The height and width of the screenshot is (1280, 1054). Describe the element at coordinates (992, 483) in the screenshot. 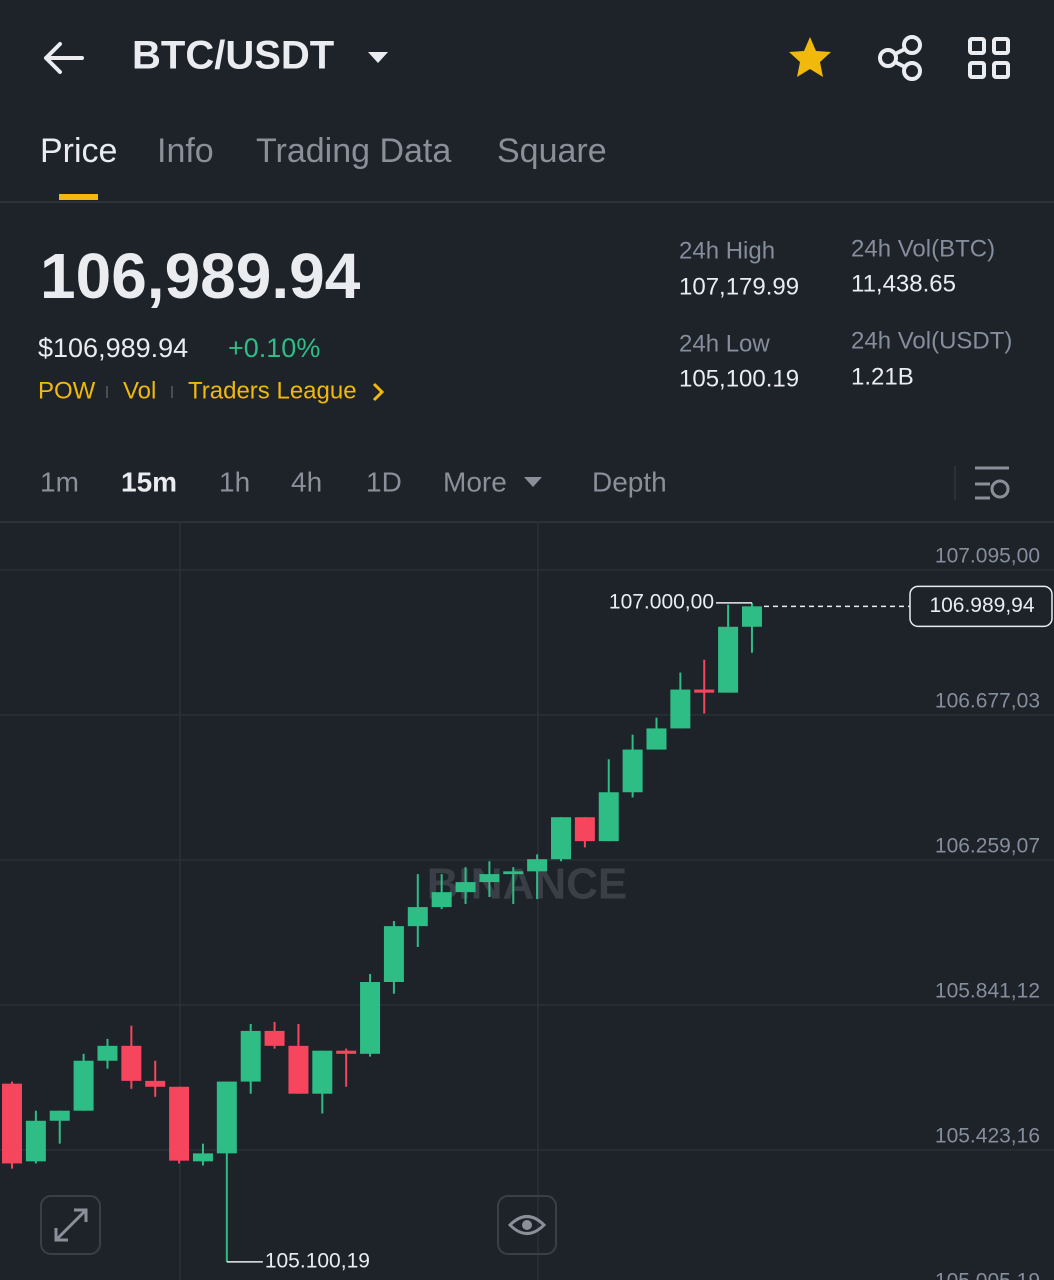

I see `chart-settings` at that location.